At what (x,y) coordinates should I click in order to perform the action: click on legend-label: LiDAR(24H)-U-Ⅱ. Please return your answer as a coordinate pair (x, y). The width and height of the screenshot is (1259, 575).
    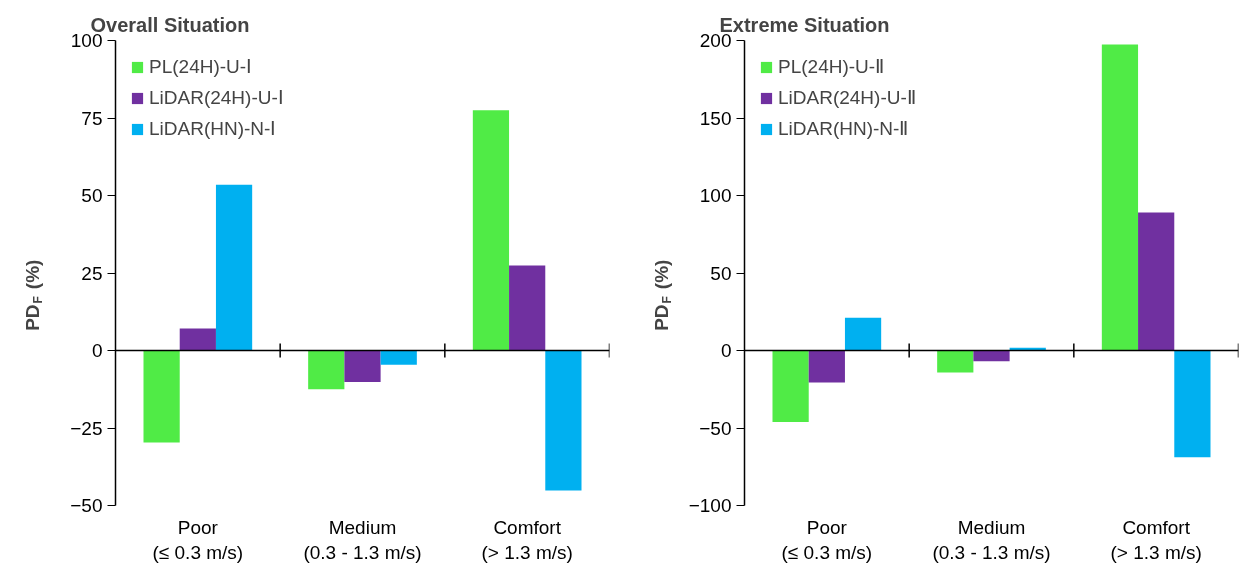
    Looking at the image, I should click on (847, 97).